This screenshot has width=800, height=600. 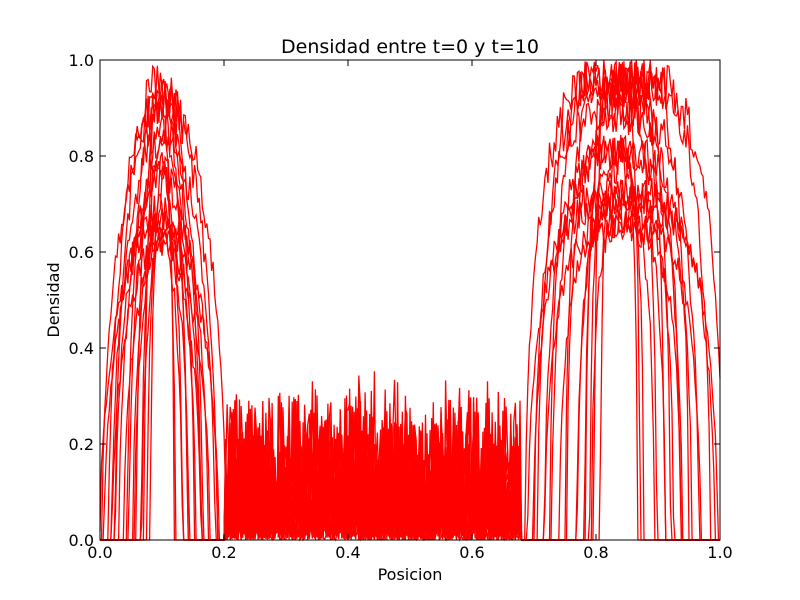 What do you see at coordinates (81, 156) in the screenshot?
I see `y-tick-label: 0.8` at bounding box center [81, 156].